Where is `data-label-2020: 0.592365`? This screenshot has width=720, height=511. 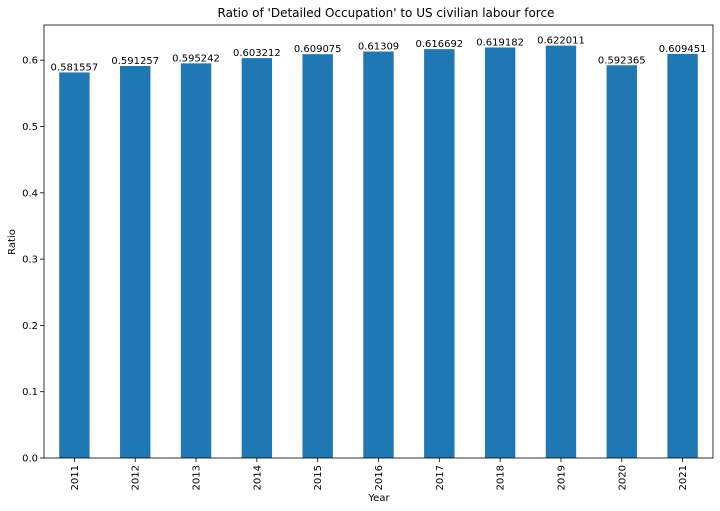
data-label-2020: 0.592365 is located at coordinates (622, 60).